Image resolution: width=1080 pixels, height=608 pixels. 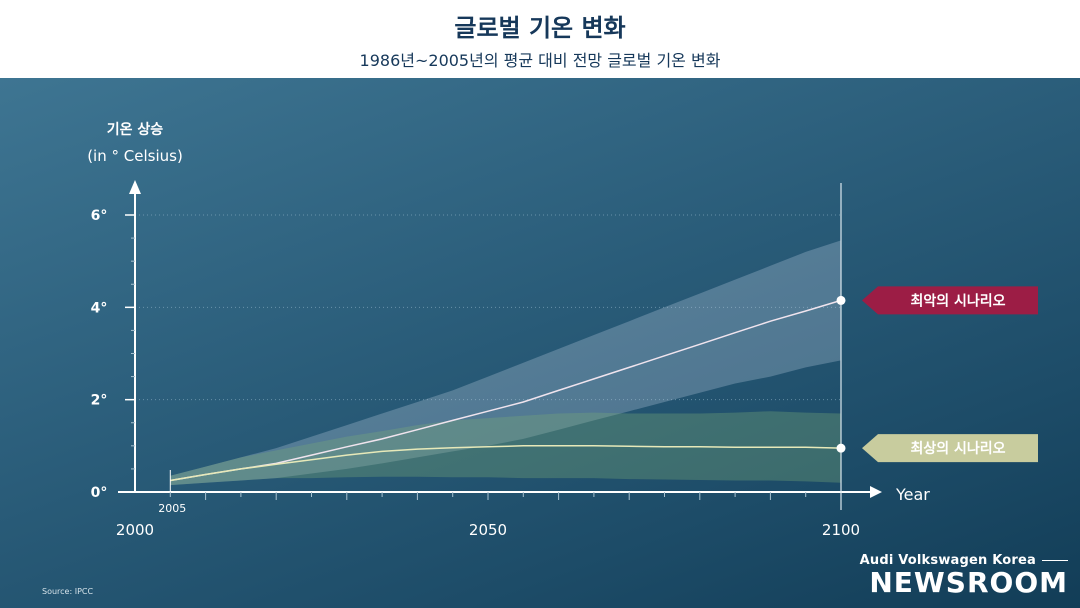 What do you see at coordinates (135, 156) in the screenshot?
I see `y-axis-unit: (in ° Celsius)` at bounding box center [135, 156].